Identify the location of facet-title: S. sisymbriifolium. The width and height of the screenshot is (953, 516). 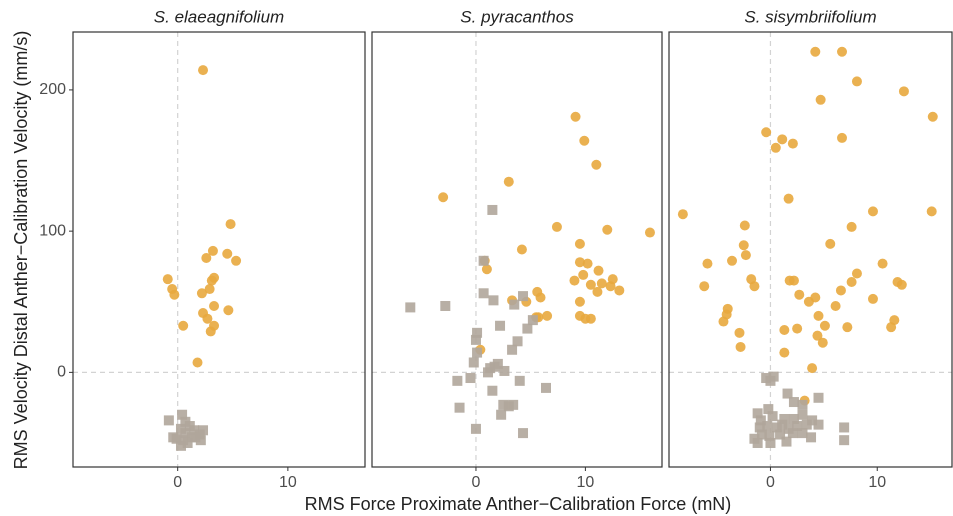
(810, 16).